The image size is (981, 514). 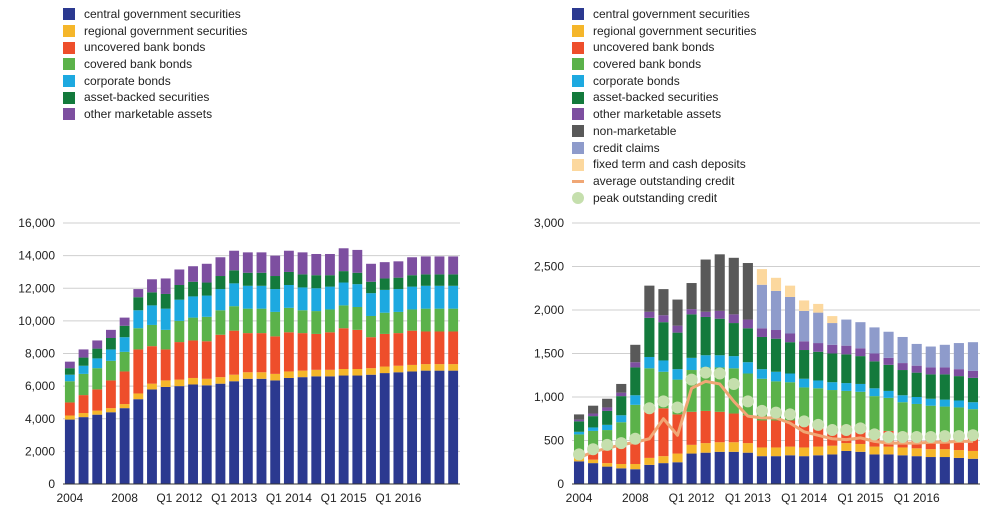 I want to click on x-tick-label: Q1 2014, so click(x=804, y=498).